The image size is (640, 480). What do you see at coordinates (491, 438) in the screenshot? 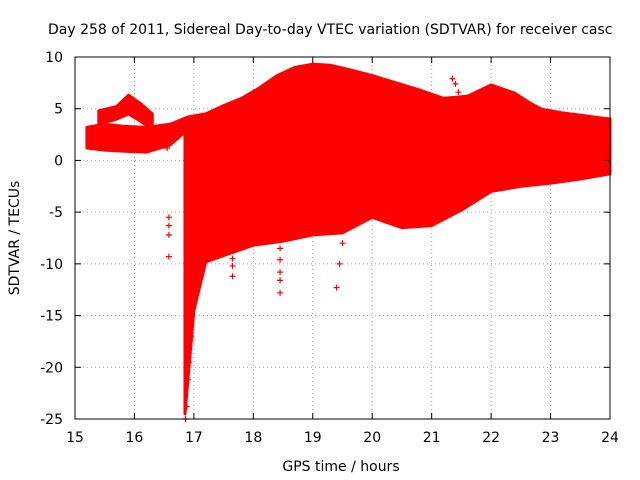
I see `x-tick-label: 22` at bounding box center [491, 438].